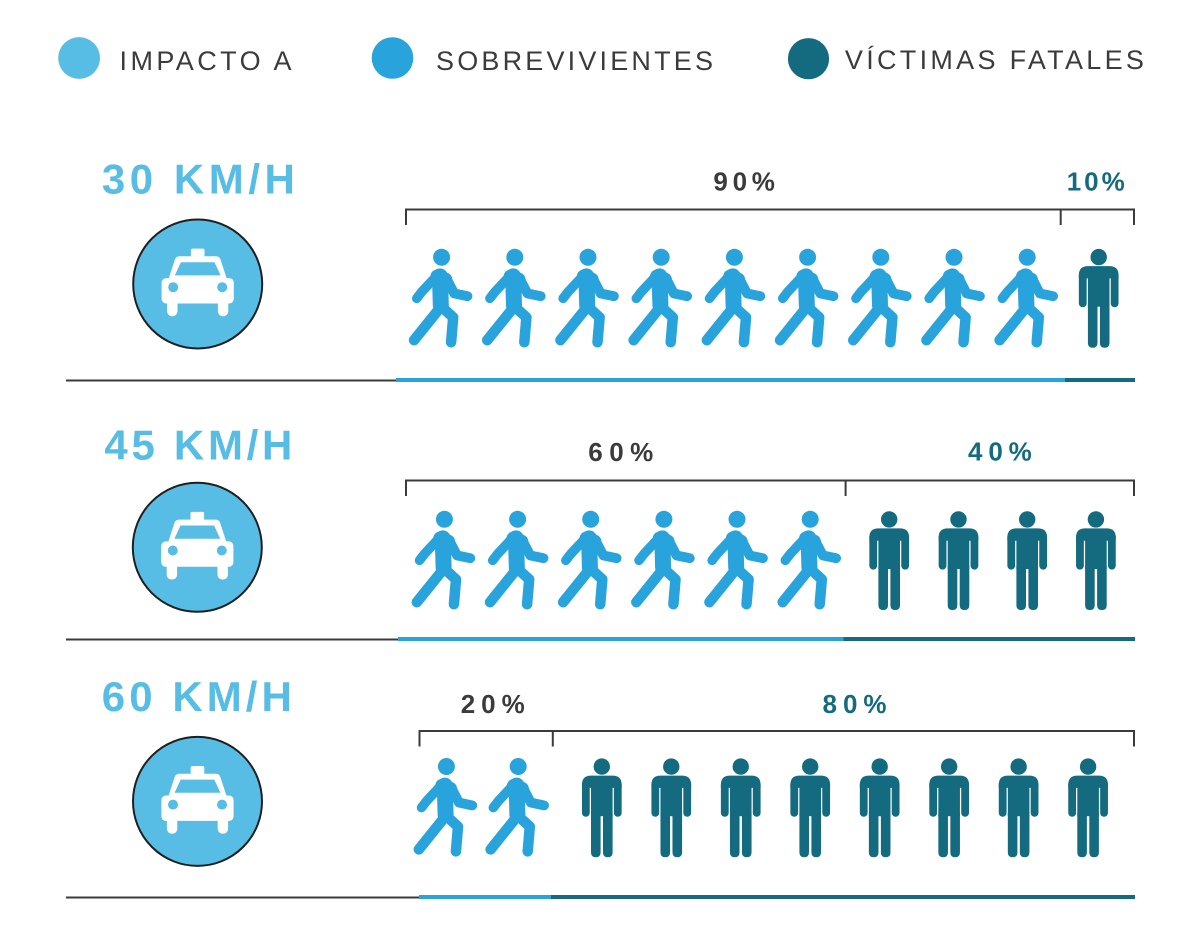  What do you see at coordinates (198, 696) in the screenshot?
I see `svg-text: 60 KM/H` at bounding box center [198, 696].